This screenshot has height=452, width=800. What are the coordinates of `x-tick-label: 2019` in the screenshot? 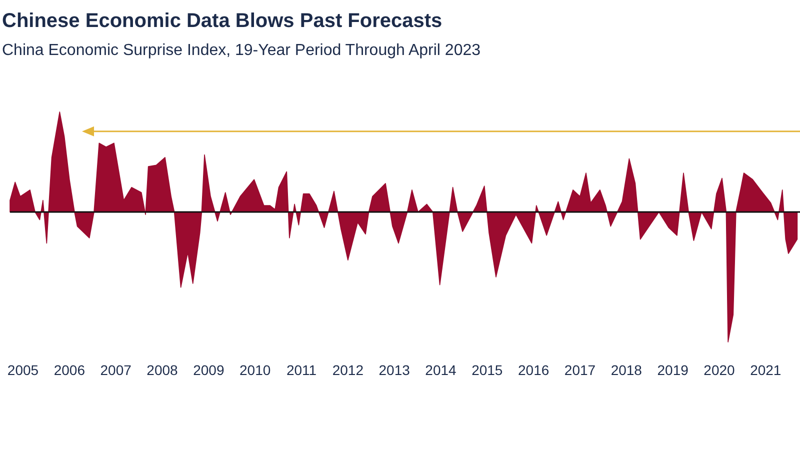 It's located at (673, 370).